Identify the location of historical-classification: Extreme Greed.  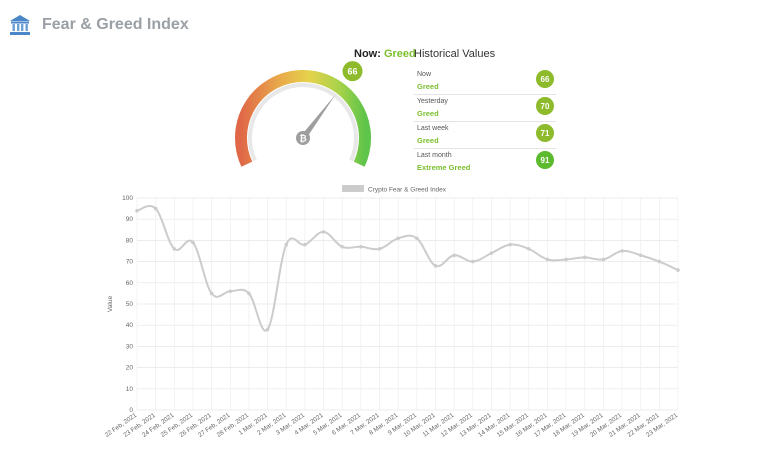
(444, 167).